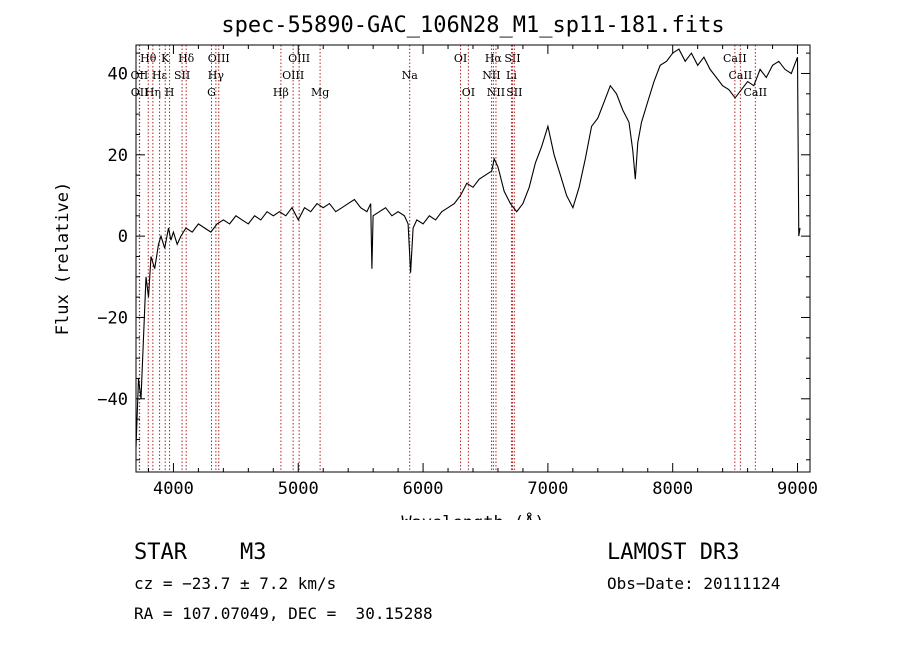 Image resolution: width=900 pixels, height=649 pixels. I want to click on y-tick-label--40: −40, so click(112, 400).